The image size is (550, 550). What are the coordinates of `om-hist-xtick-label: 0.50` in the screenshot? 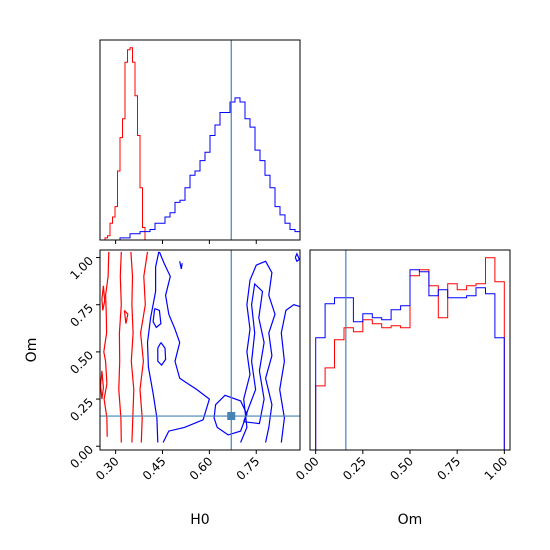 It's located at (401, 468).